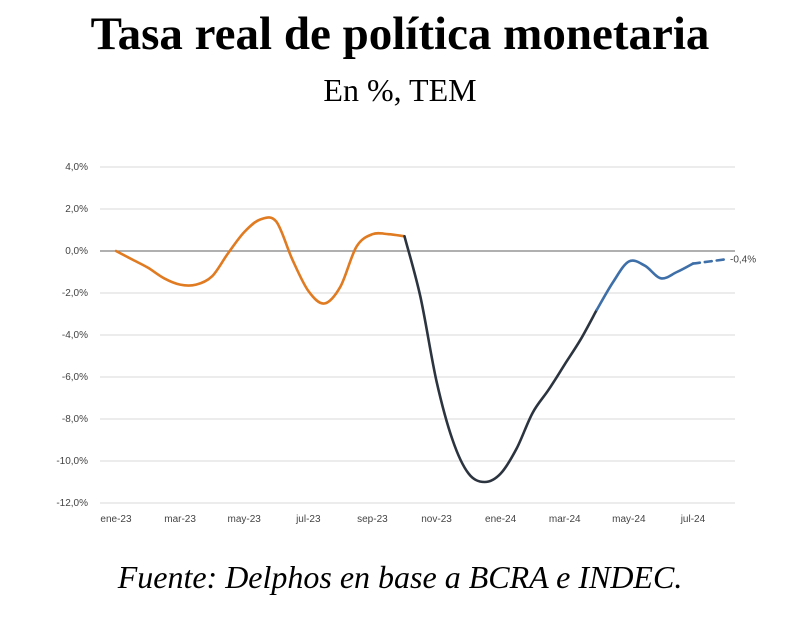  I want to click on y-tick-label: -6,0%, so click(75, 377).